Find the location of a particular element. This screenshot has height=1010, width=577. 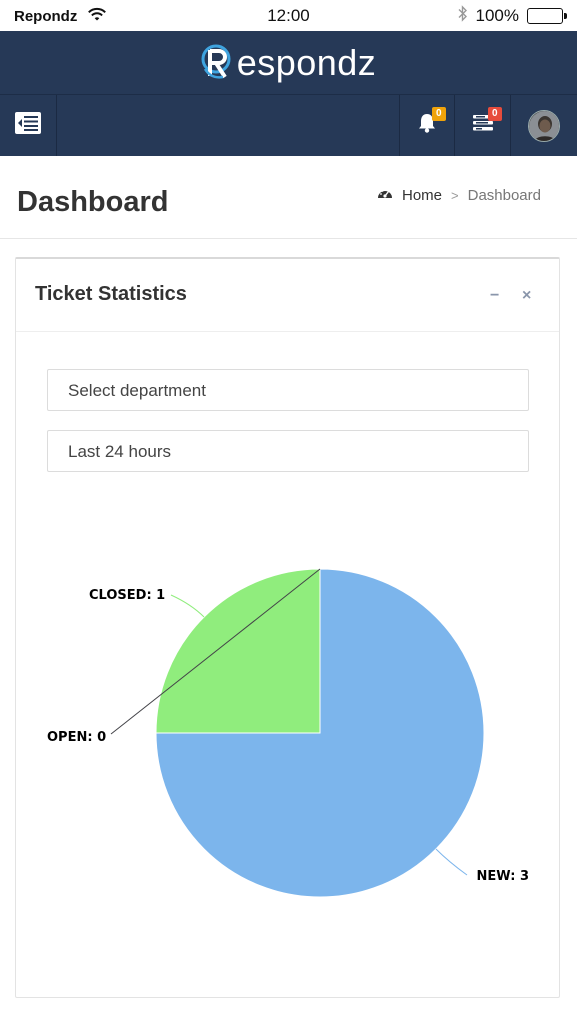

user-menu-button is located at coordinates (543, 125).